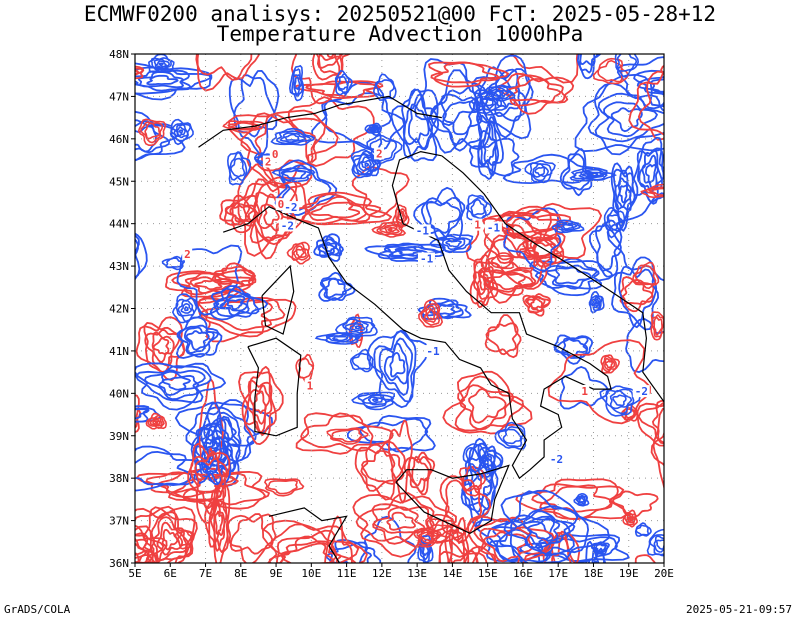 The height and width of the screenshot is (618, 800). Describe the element at coordinates (274, 387) in the screenshot. I see `sardinia-coast` at that location.